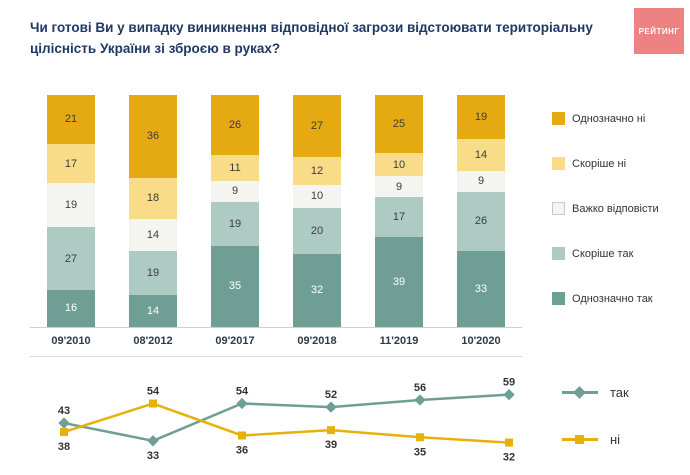  I want to click on legend-item: Однозначно так, so click(605, 298).